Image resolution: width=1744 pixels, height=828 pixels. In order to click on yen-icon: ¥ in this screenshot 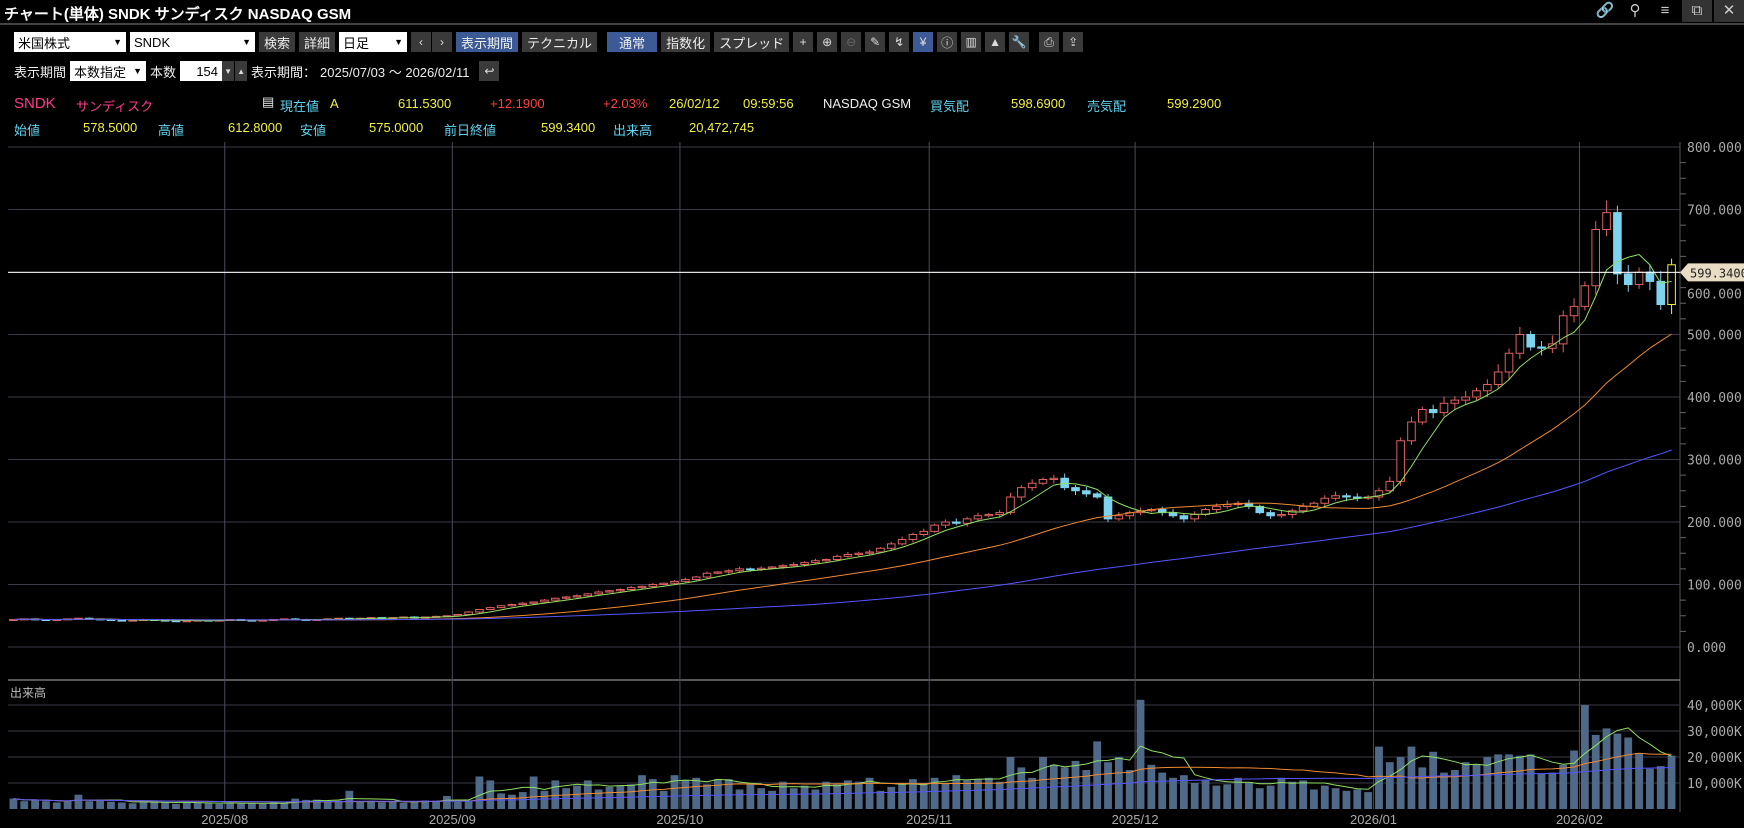, I will do `click(923, 42)`.